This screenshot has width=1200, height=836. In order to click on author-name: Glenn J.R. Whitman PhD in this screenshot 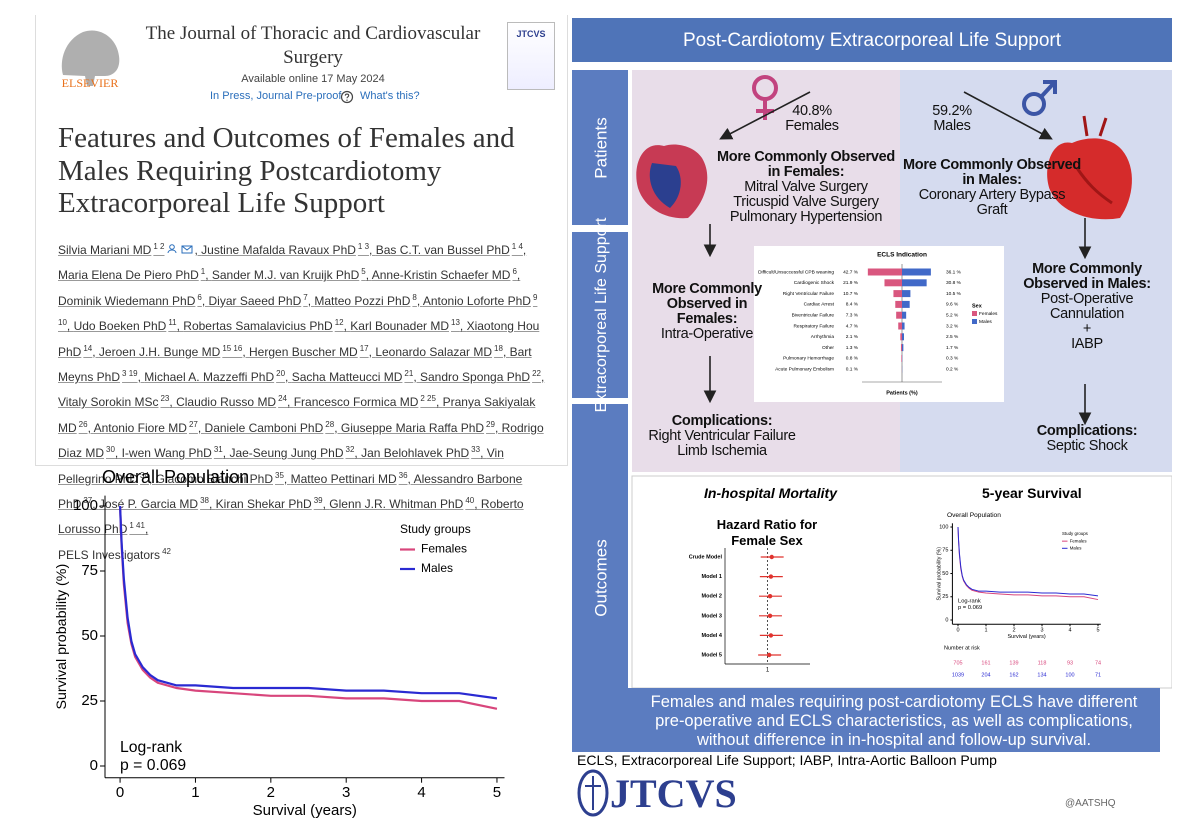, I will do `click(396, 504)`.